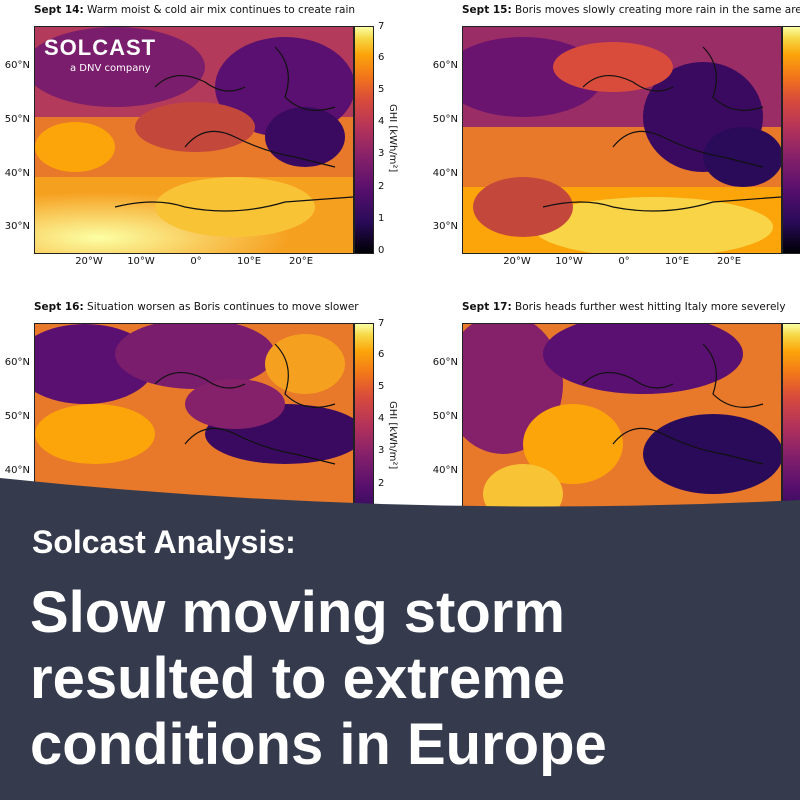 The image size is (800, 800). What do you see at coordinates (297, 612) in the screenshot?
I see `headline-line: Slow moving storm` at bounding box center [297, 612].